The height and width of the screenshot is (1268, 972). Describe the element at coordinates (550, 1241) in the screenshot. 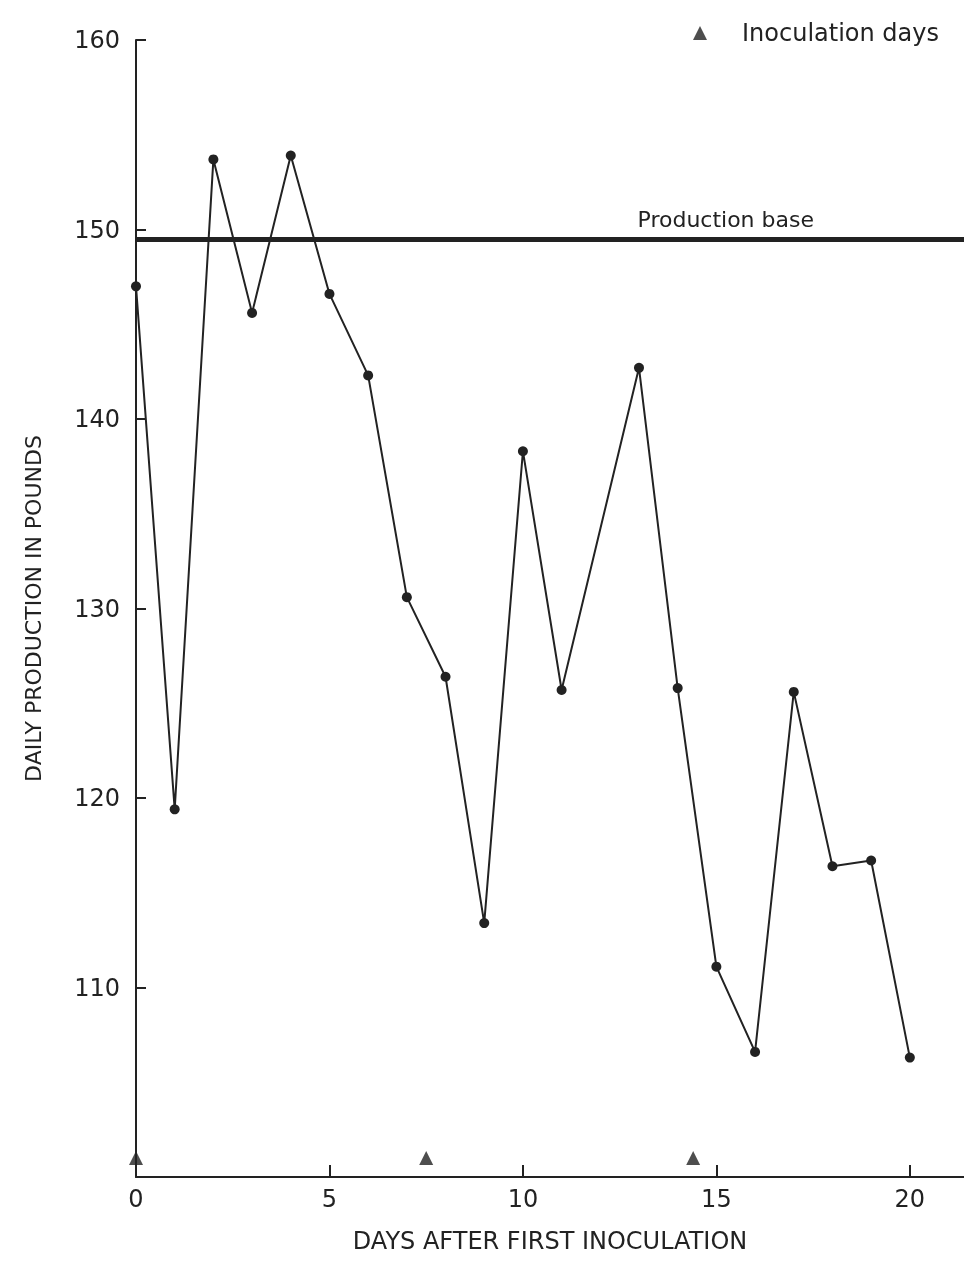

I see `x-axis-title: DAYS AFTER FIRST INOCULATION` at that location.